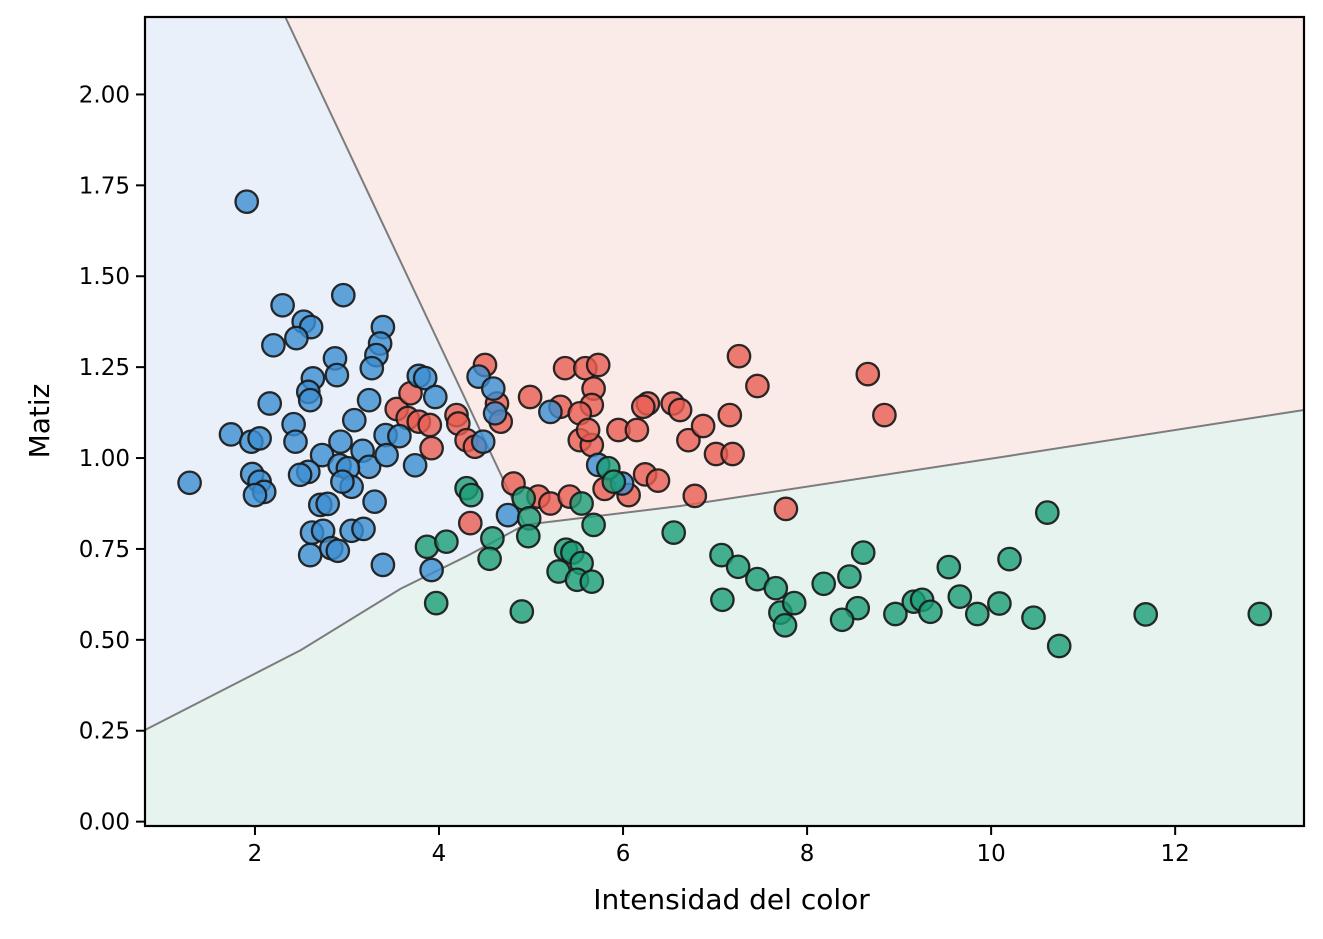 The height and width of the screenshot is (939, 1323). I want to click on y-tick-label: 1.00, so click(104, 459).